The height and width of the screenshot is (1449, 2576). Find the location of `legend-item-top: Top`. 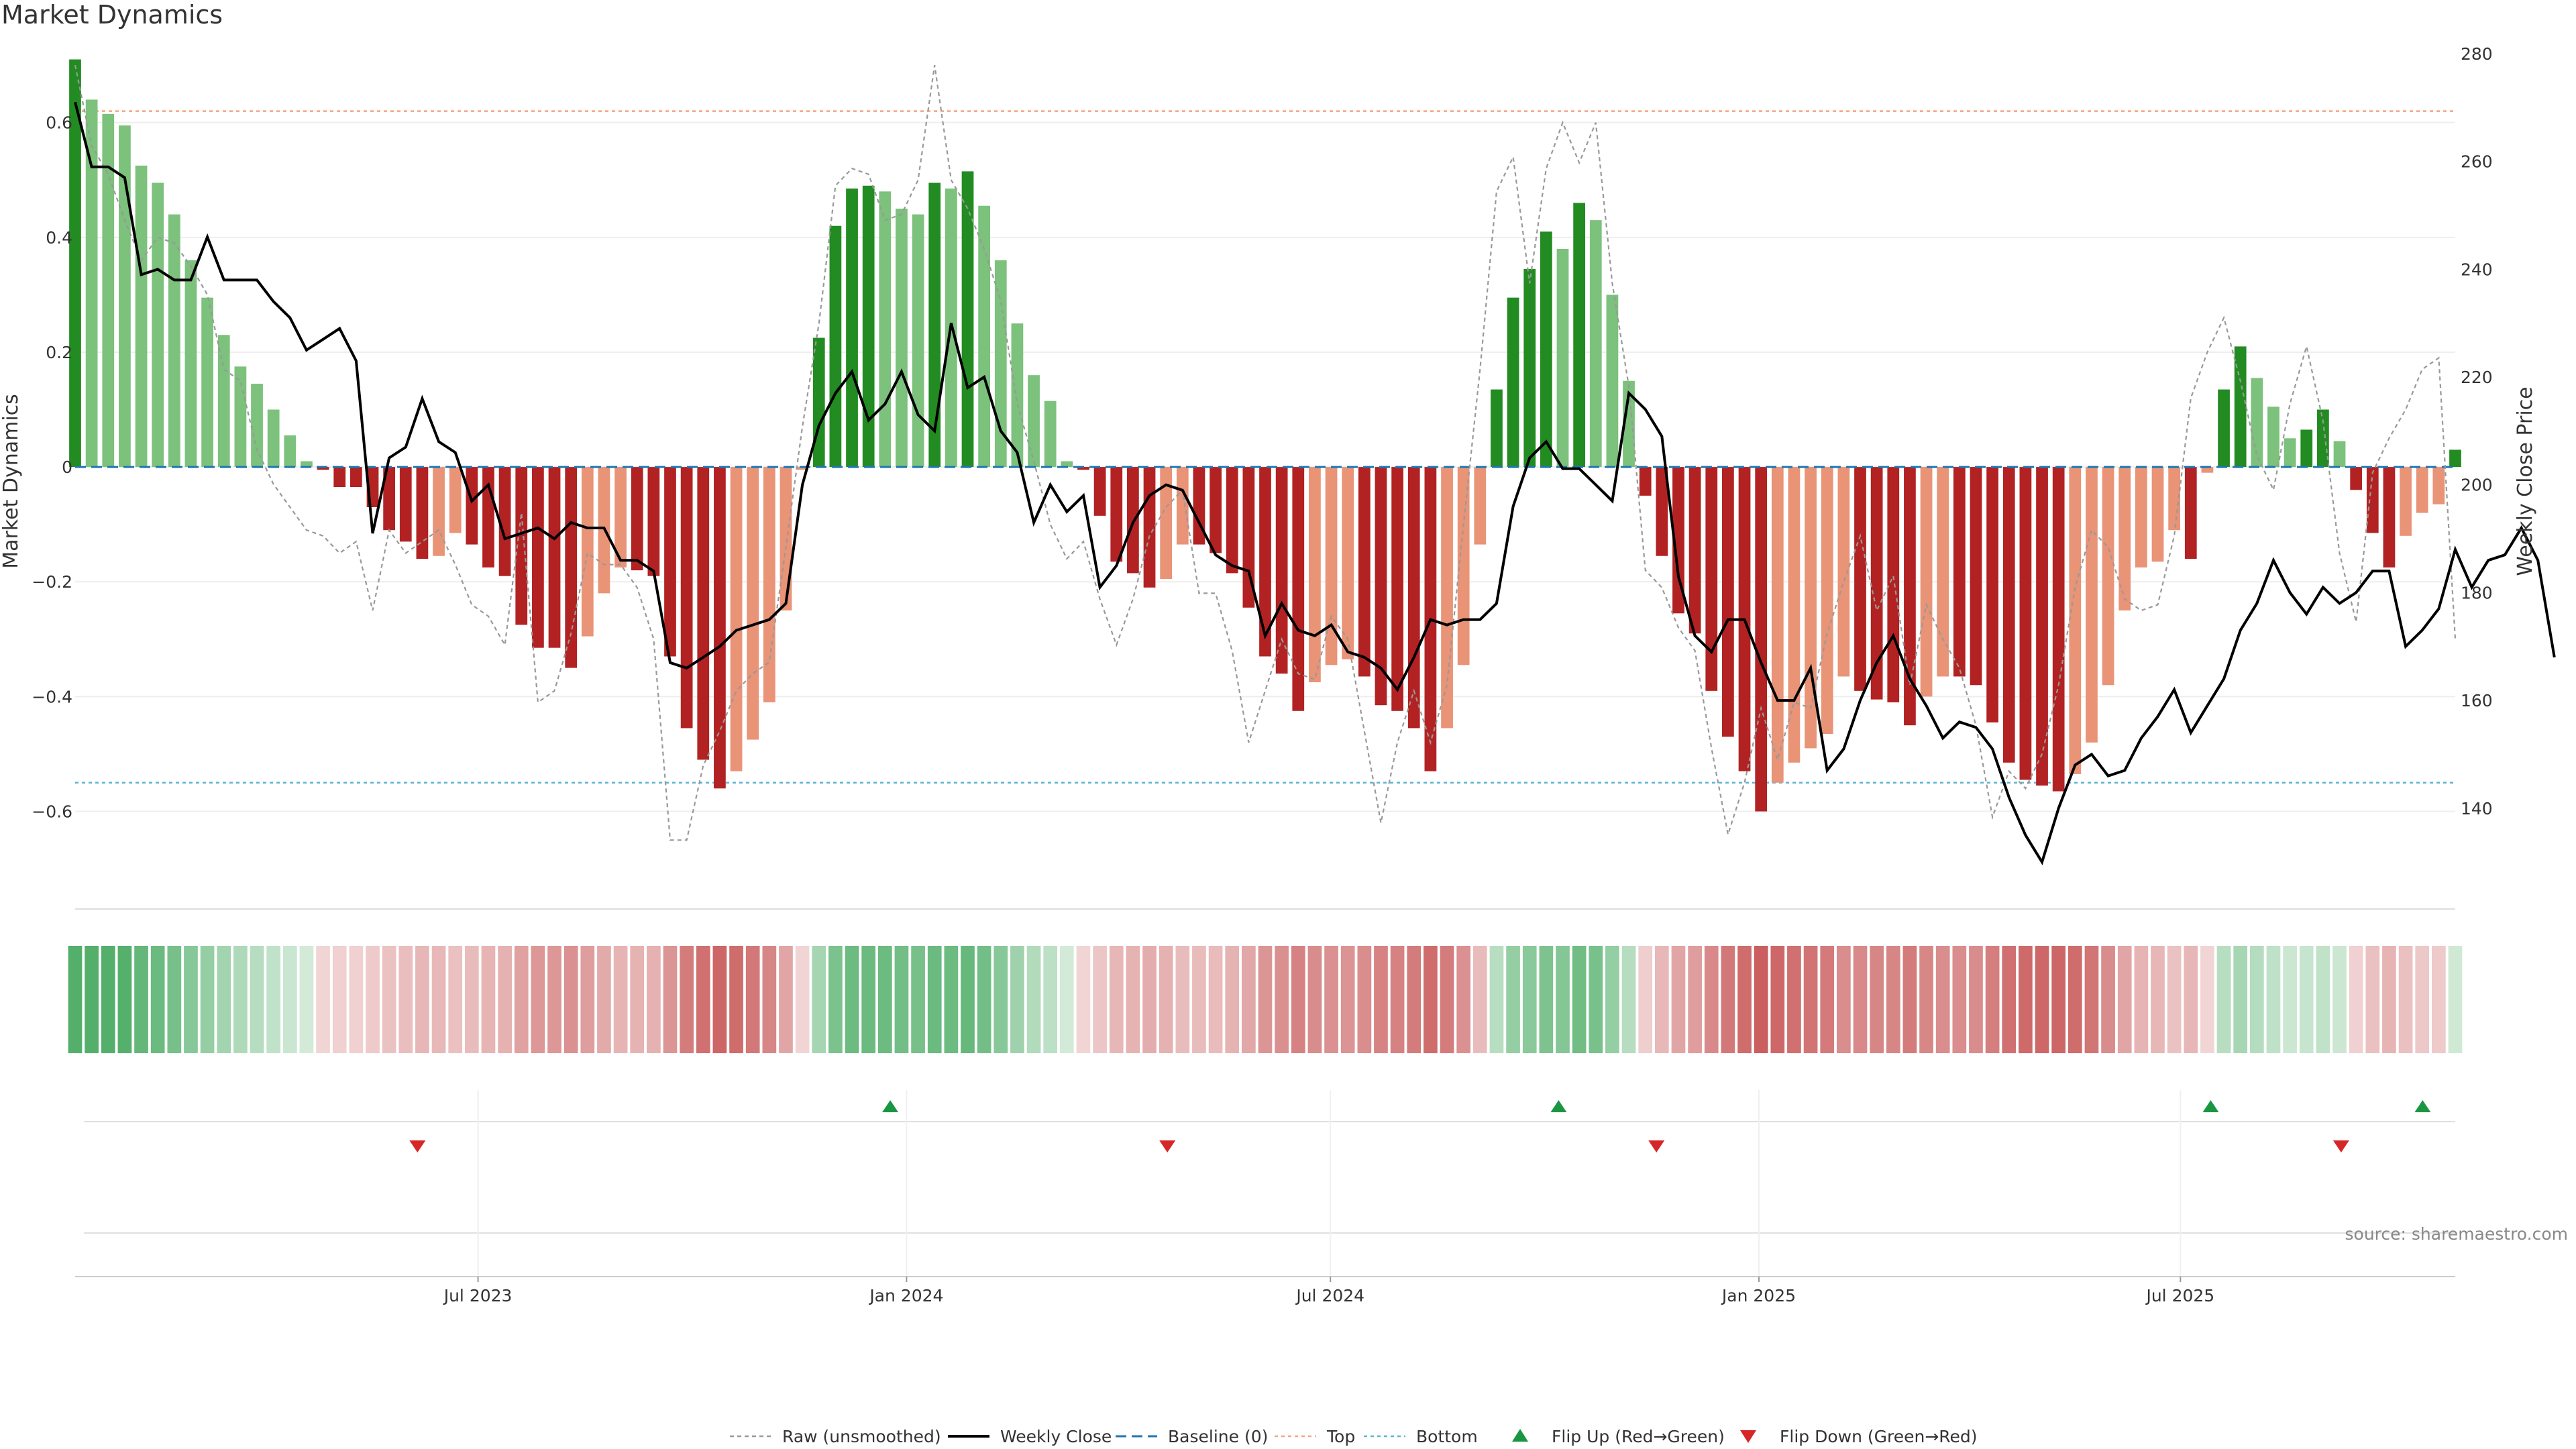

legend-item-top: Top is located at coordinates (1315, 1436).